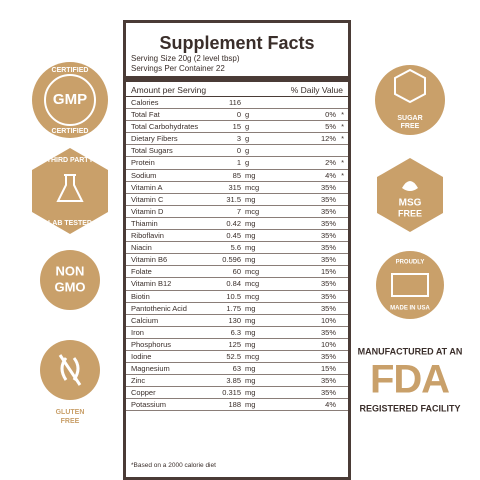 Image resolution: width=480 pixels, height=480 pixels. I want to click on nutrient-row: Protein 1 g 2% *, so click(237, 163).